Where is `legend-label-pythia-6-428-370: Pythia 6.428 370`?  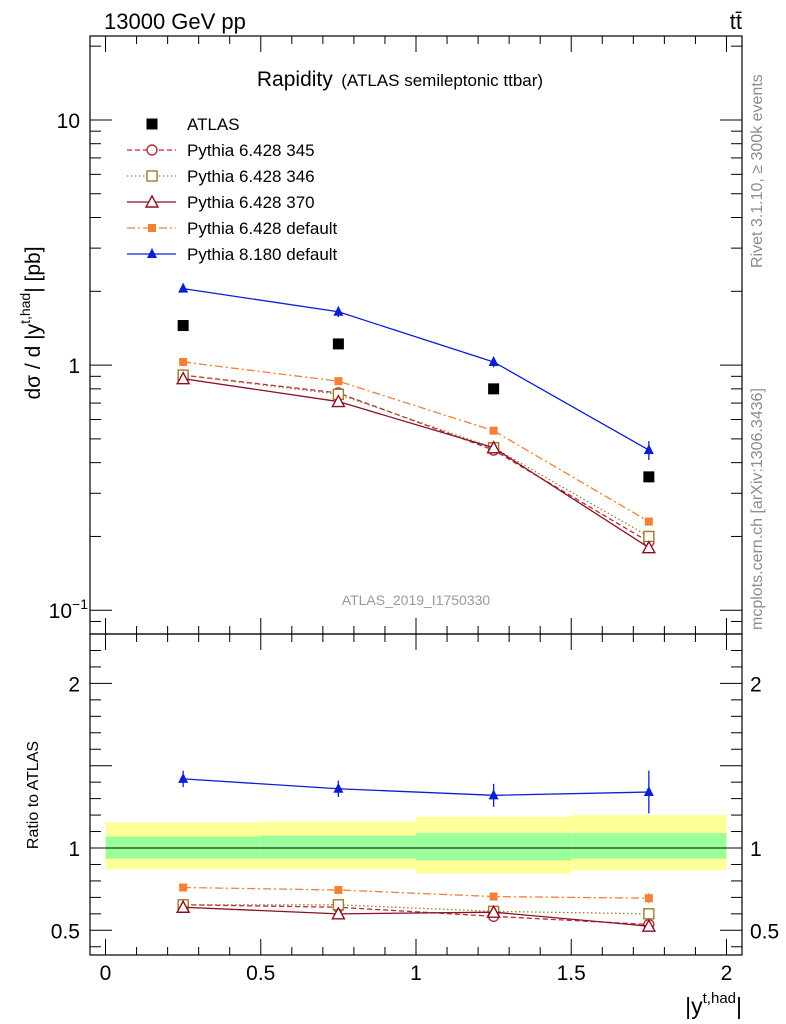 legend-label-pythia-6-428-370: Pythia 6.428 370 is located at coordinates (251, 202).